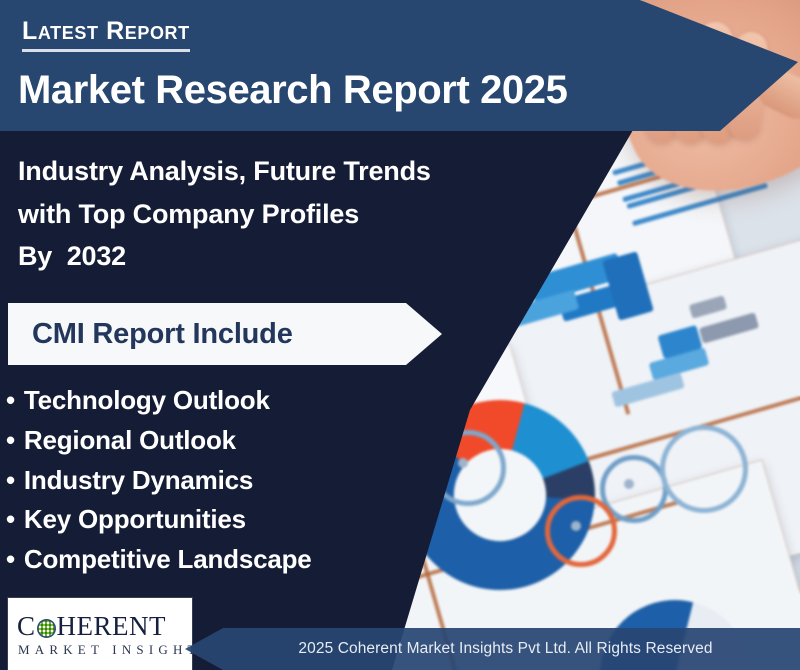  Describe the element at coordinates (129, 439) in the screenshot. I see `list-item-label: Regional Outlook` at that location.